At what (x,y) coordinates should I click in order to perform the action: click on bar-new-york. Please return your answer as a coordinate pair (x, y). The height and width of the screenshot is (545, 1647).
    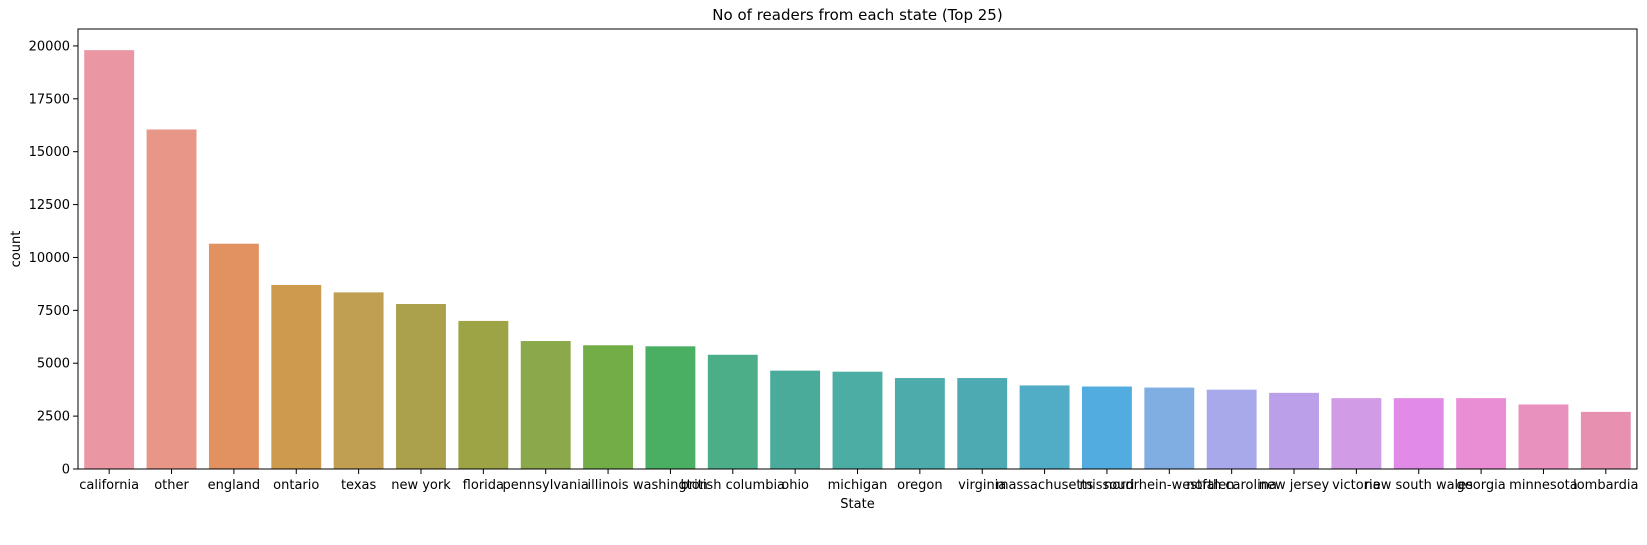
    Looking at the image, I should click on (421, 386).